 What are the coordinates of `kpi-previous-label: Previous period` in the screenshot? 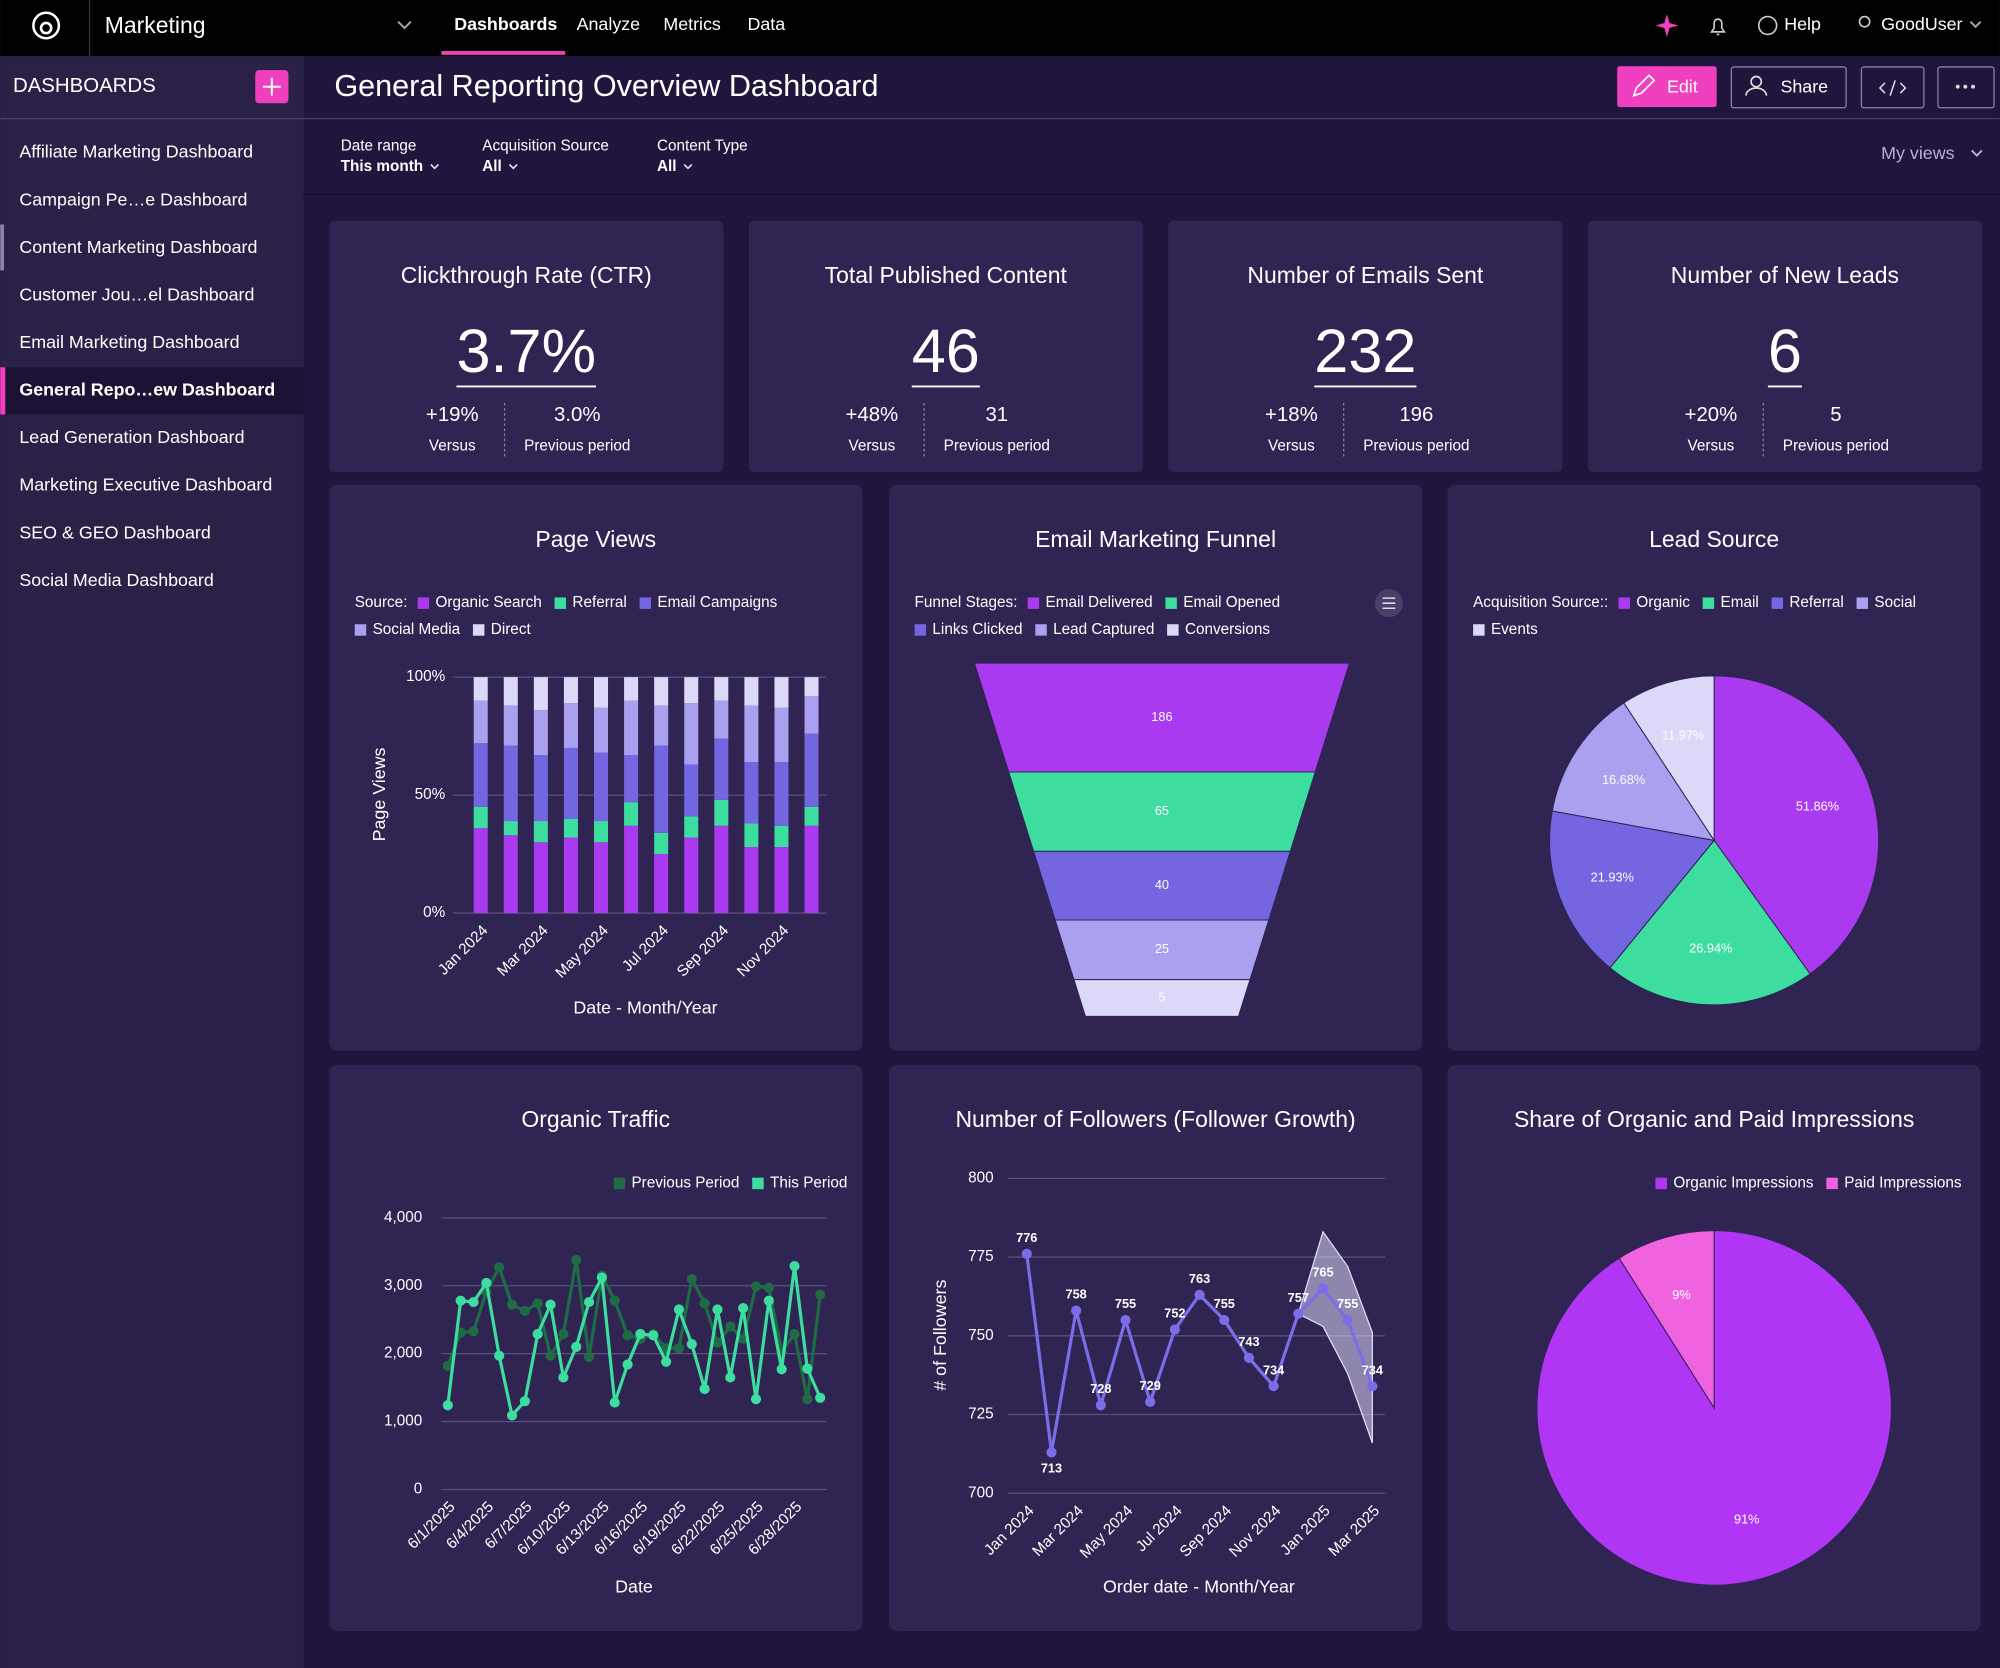 It's located at (577, 445).